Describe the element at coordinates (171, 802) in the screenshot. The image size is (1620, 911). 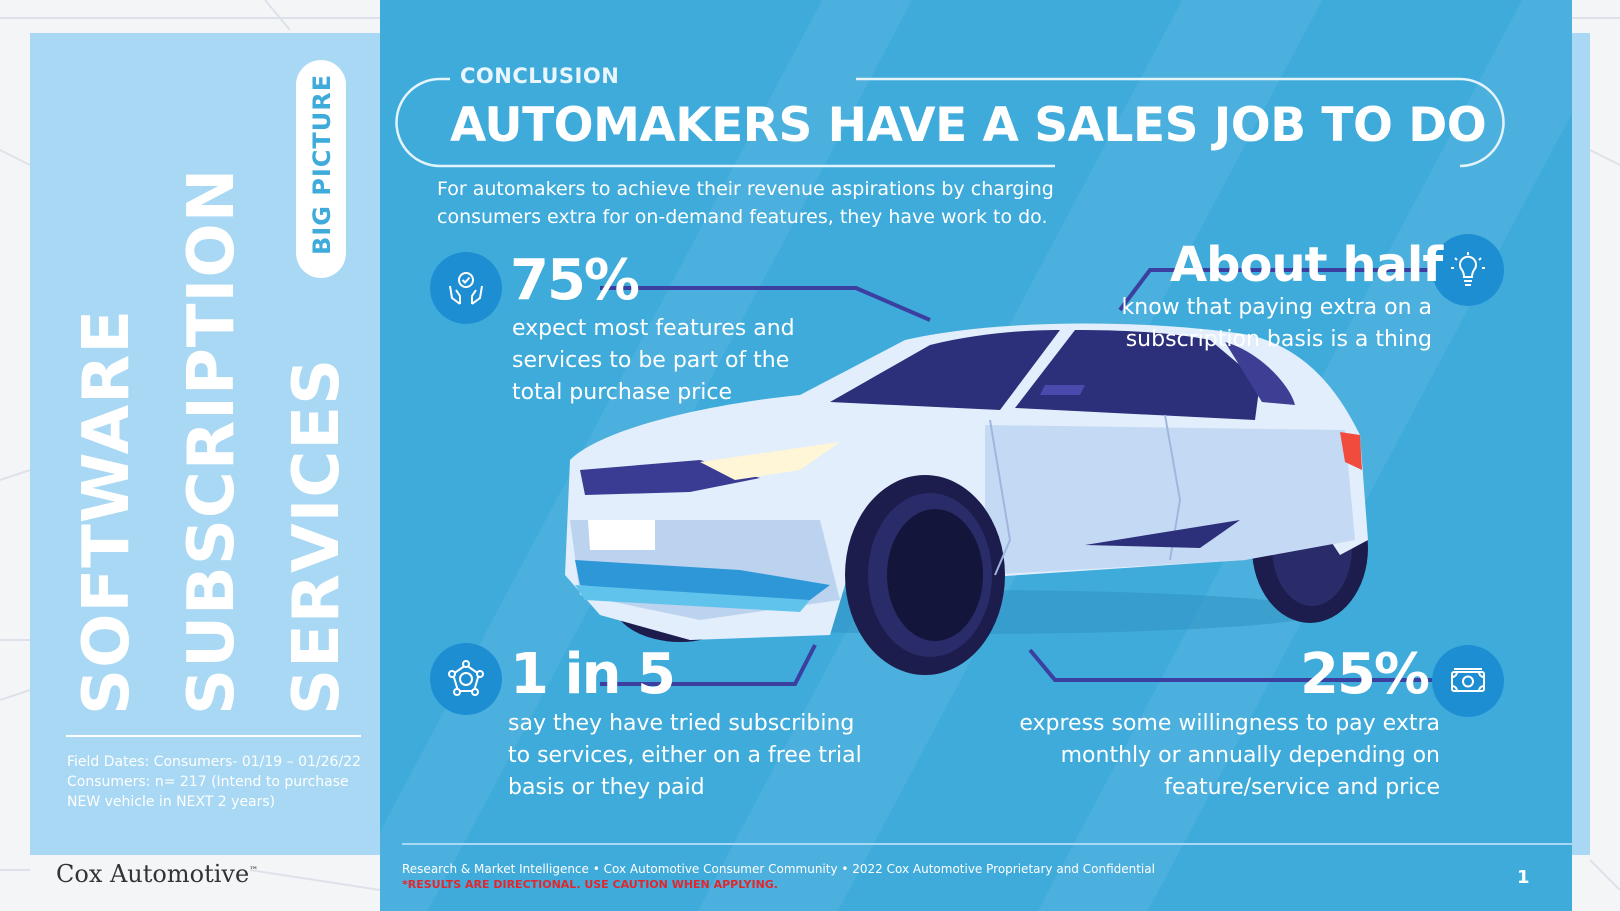
I see `field-dates-line: NEW vehicle in NEXT 2 years)` at that location.